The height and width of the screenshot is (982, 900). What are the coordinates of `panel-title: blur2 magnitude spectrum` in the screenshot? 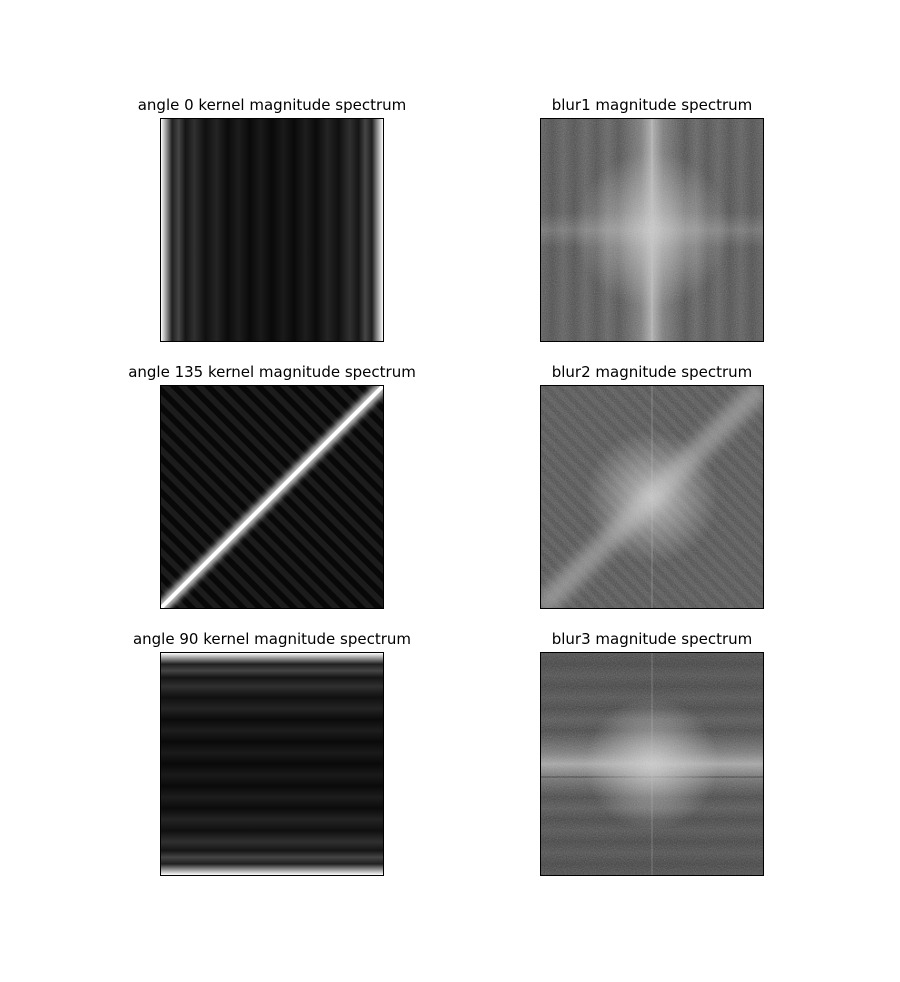 It's located at (652, 372).